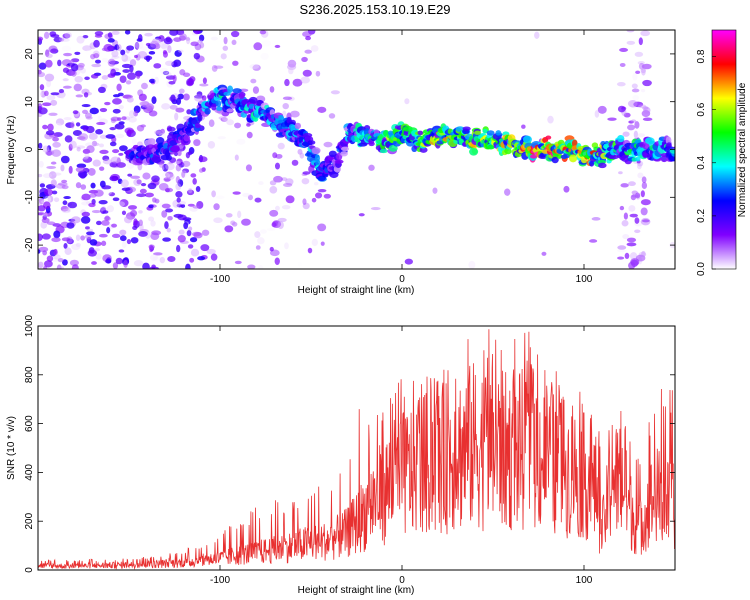 The image size is (750, 600). What do you see at coordinates (11, 448) in the screenshot?
I see `snr-y-axis-label: SNR (10 * v/v)` at bounding box center [11, 448].